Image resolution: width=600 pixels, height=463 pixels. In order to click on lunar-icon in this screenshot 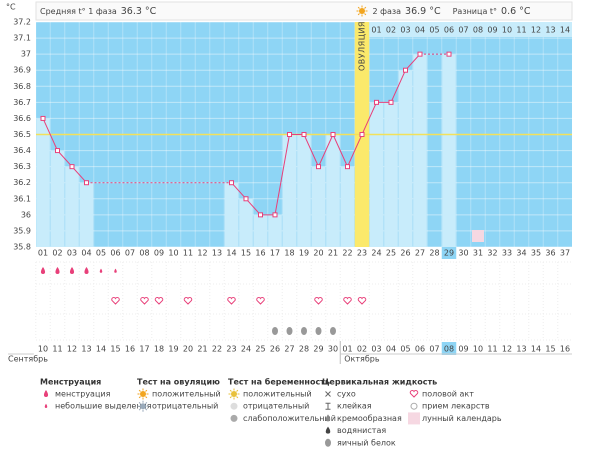, I will do `click(478, 236)`.